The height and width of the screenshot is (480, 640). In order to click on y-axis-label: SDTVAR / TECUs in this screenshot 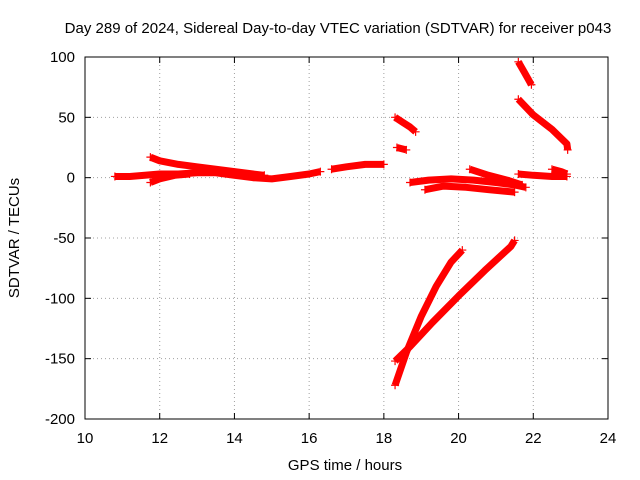, I will do `click(14, 238)`.